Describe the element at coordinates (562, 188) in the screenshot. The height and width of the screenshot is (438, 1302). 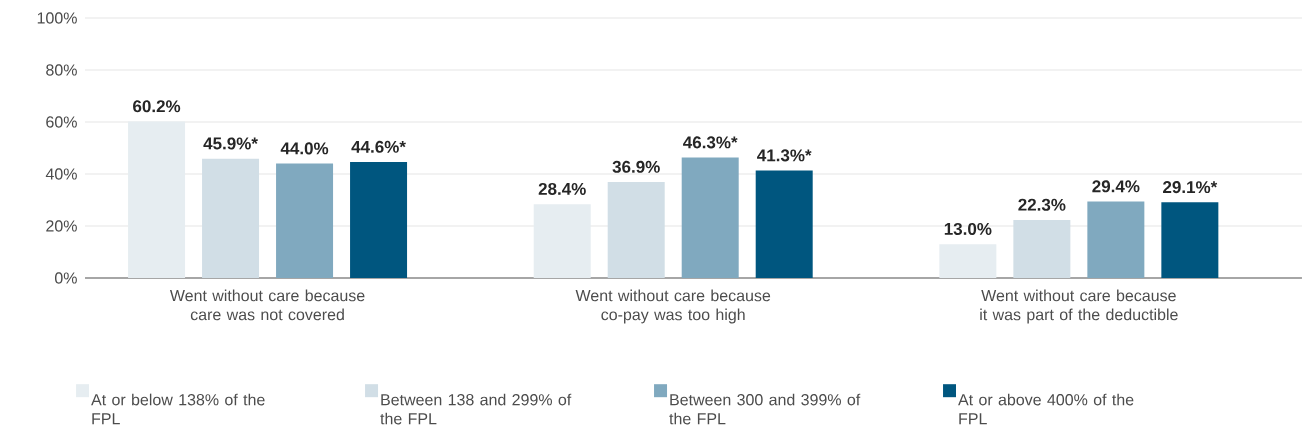
I see `data-label: 28.4%` at that location.